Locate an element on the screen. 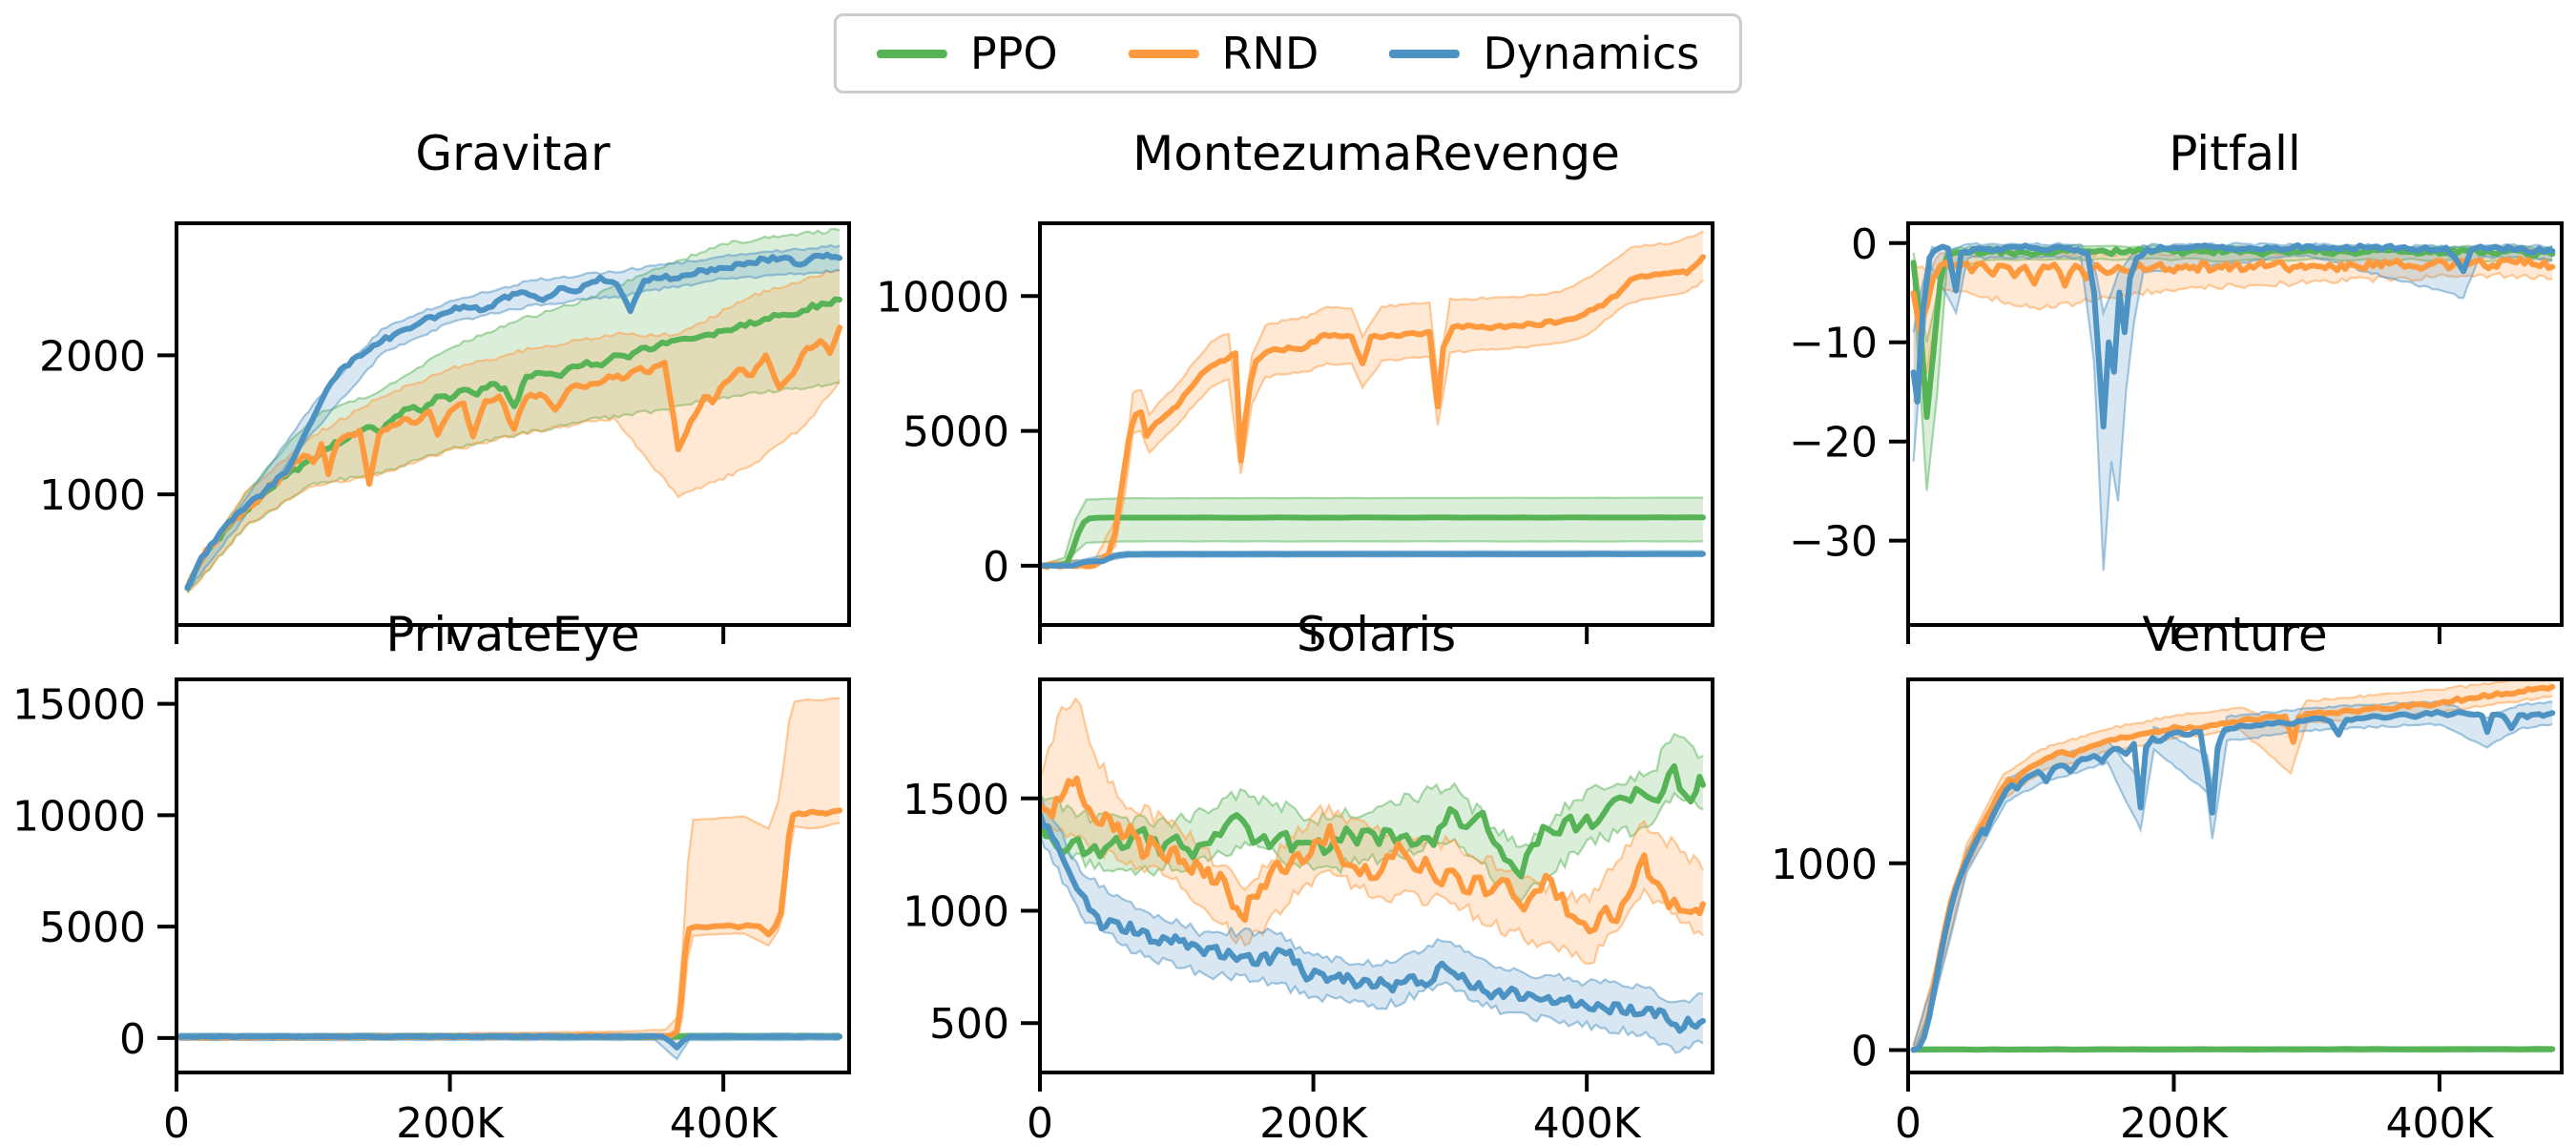 Image resolution: width=2576 pixels, height=1145 pixels. legend: PPO RND Dynamics is located at coordinates (1288, 53).